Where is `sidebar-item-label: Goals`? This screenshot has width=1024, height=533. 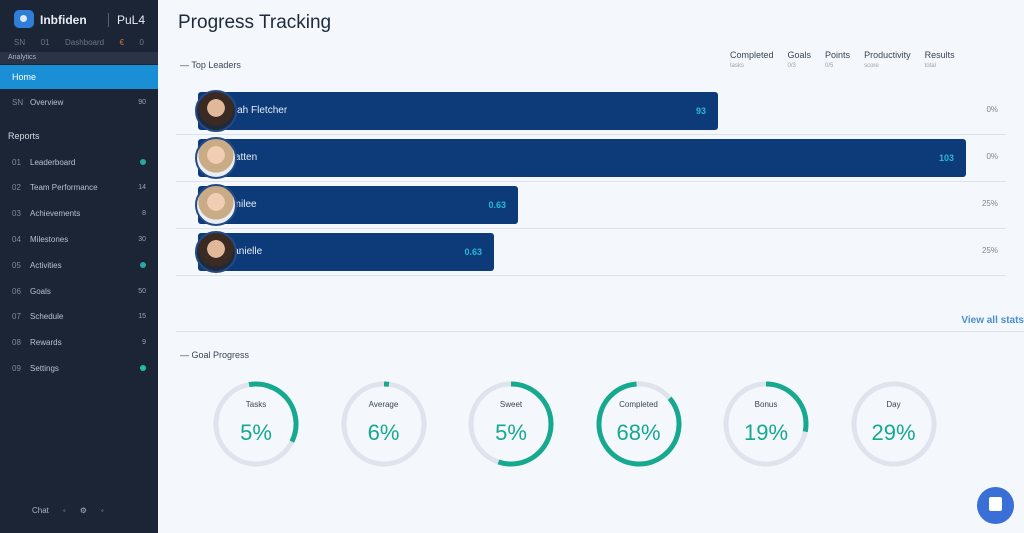
sidebar-item-label: Goals is located at coordinates (40, 291).